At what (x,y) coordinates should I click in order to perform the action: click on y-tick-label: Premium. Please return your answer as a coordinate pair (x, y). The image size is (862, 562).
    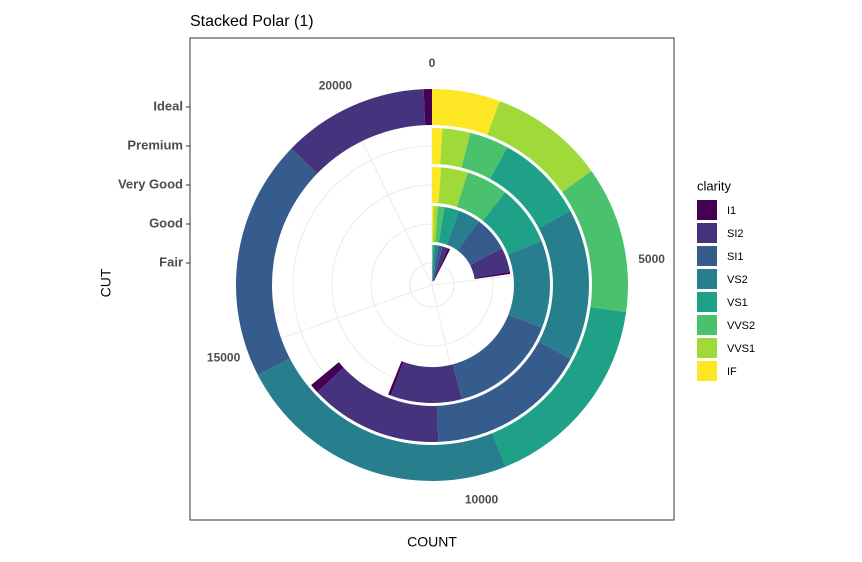
    Looking at the image, I should click on (155, 144).